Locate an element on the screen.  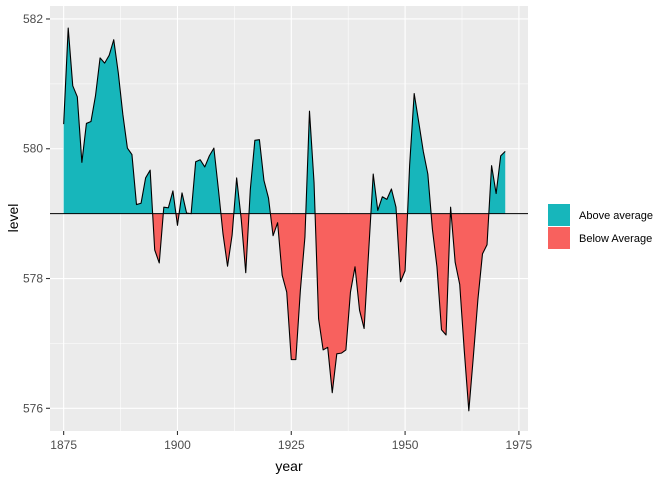
x-tick-label: 1900 is located at coordinates (177, 445).